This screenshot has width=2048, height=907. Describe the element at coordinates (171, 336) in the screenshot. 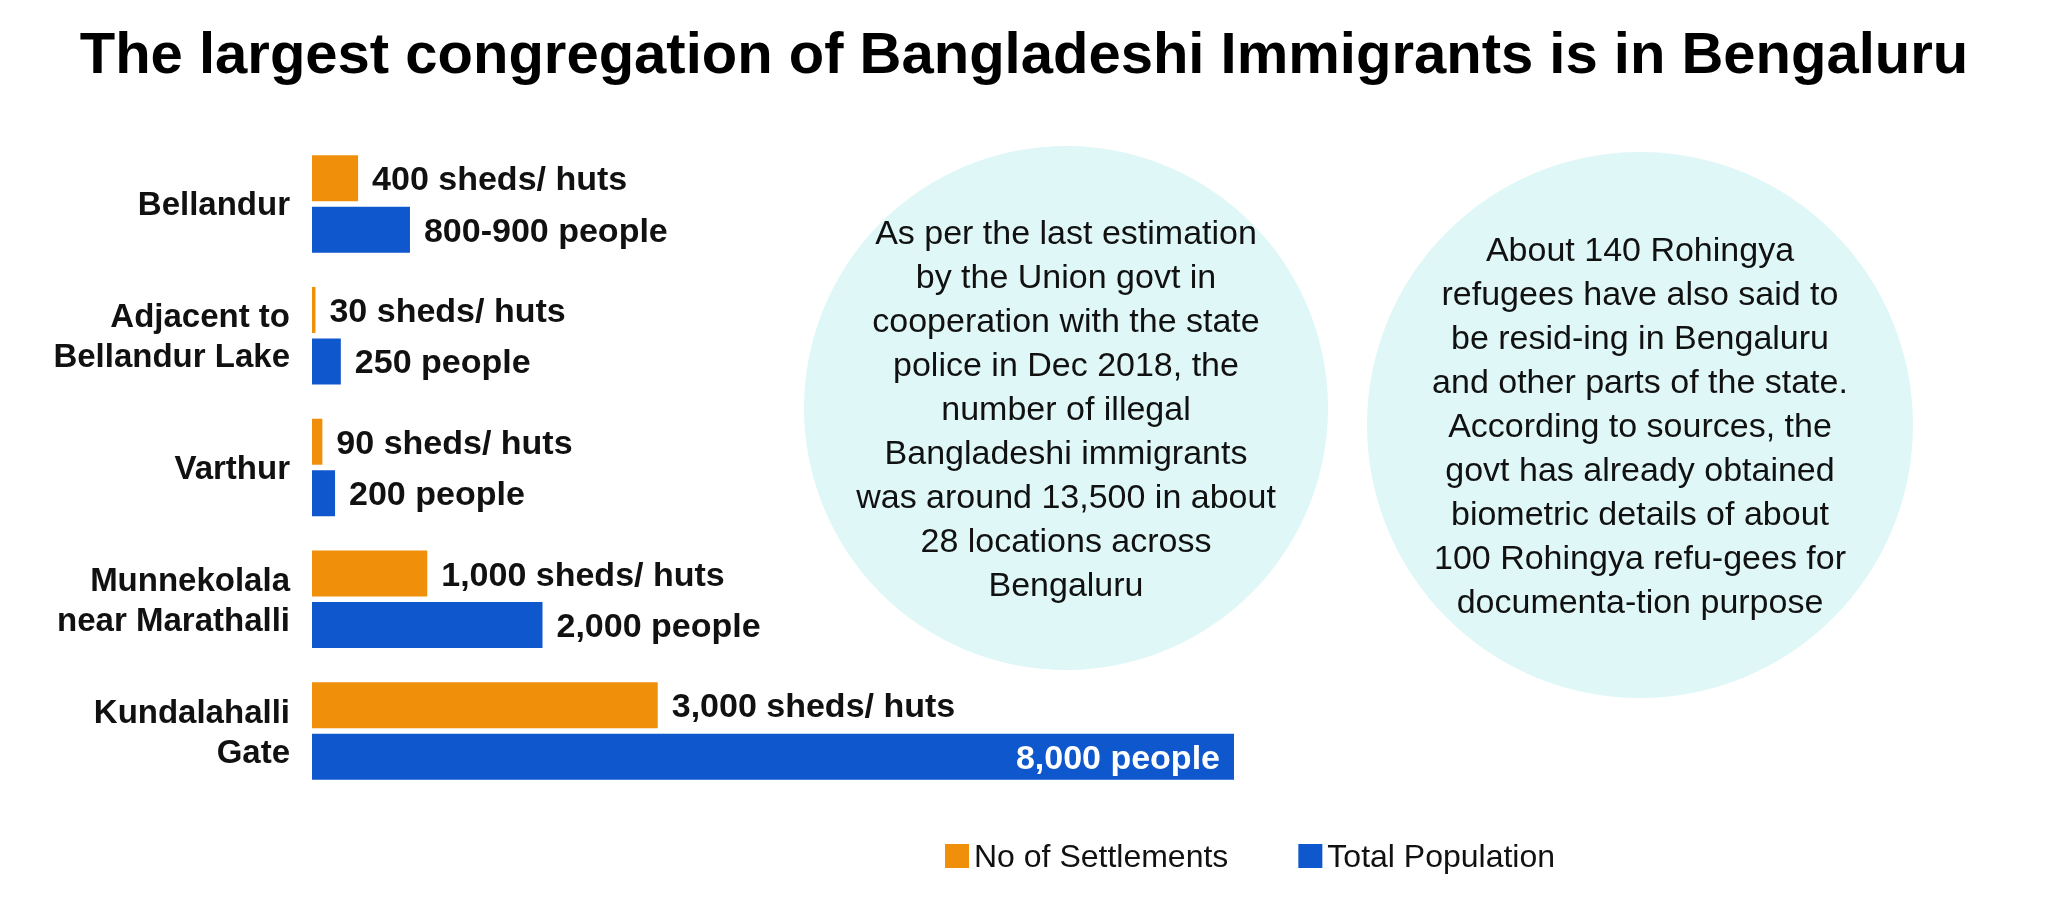

I see `y-tick-label: Adjacent to Bellandur Lake` at that location.